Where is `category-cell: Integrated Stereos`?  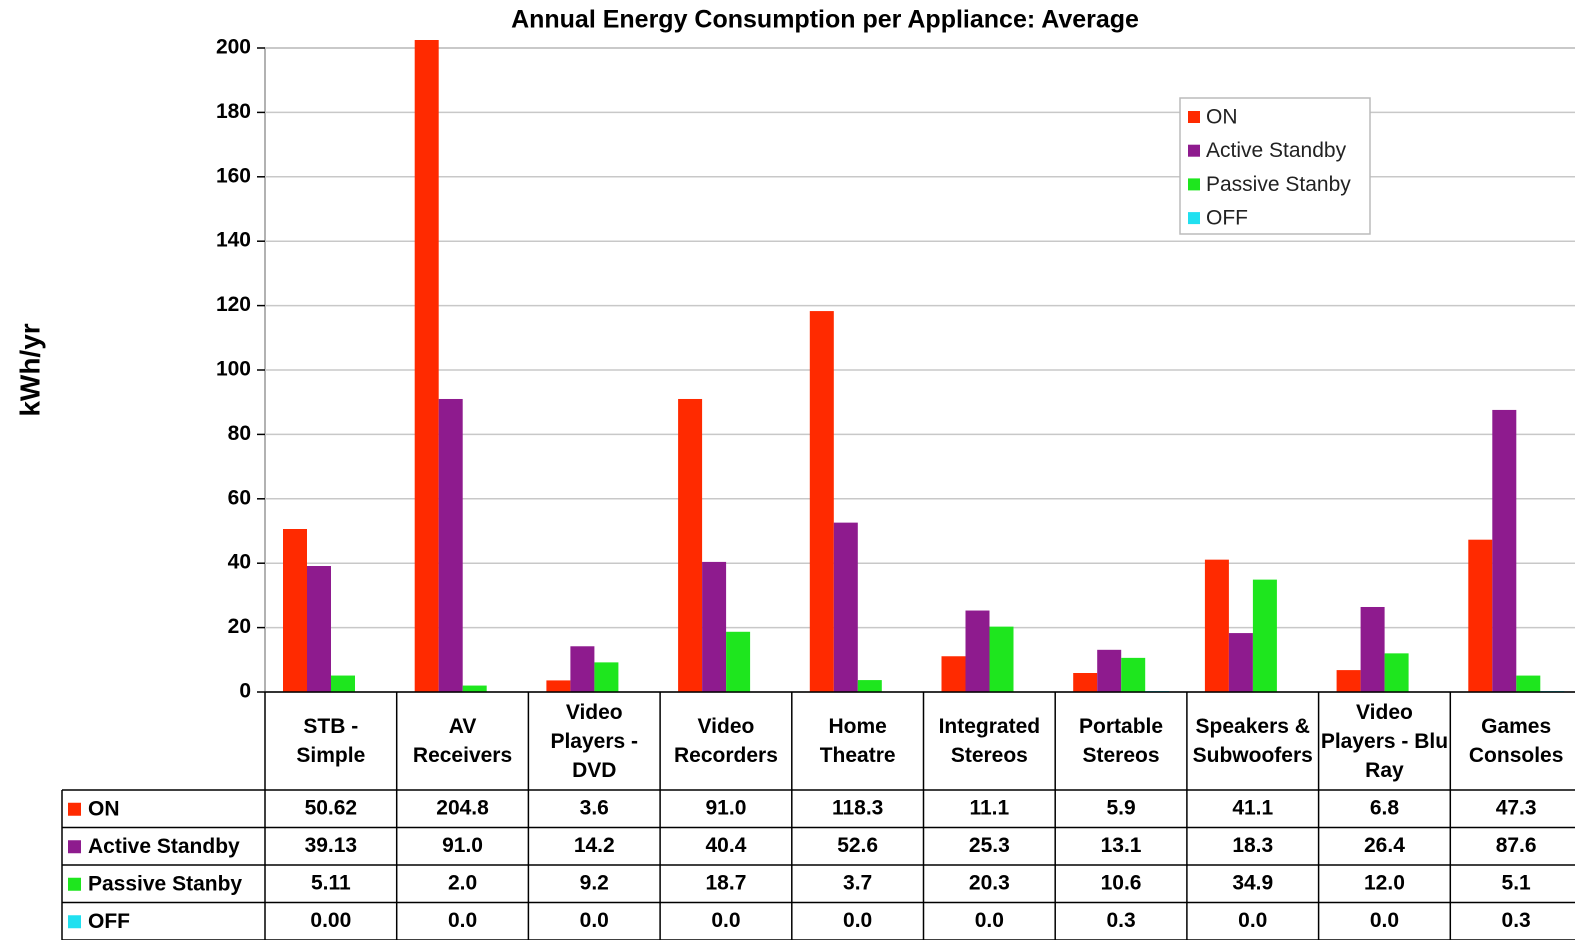 category-cell: Integrated Stereos is located at coordinates (989, 741).